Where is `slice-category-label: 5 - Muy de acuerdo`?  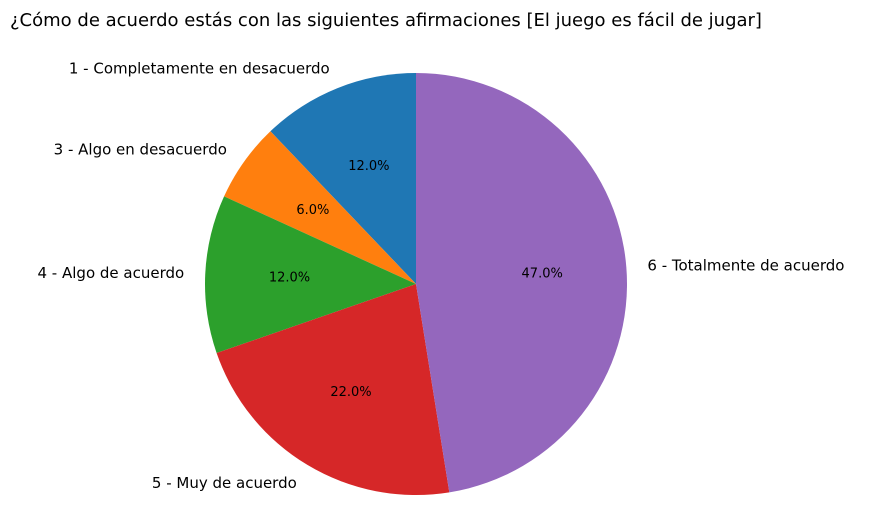 slice-category-label: 5 - Muy de acuerdo is located at coordinates (224, 483).